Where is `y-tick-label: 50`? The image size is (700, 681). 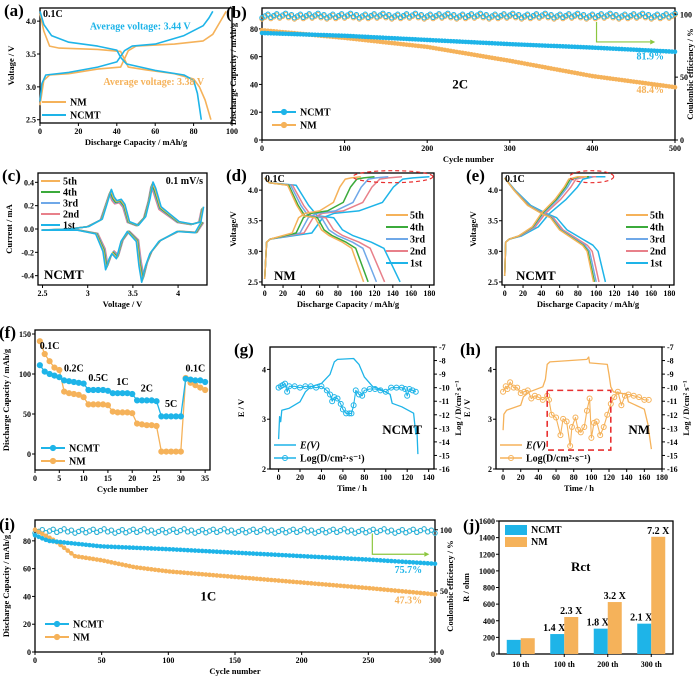
y-tick-label: 50 is located at coordinates (27, 414).